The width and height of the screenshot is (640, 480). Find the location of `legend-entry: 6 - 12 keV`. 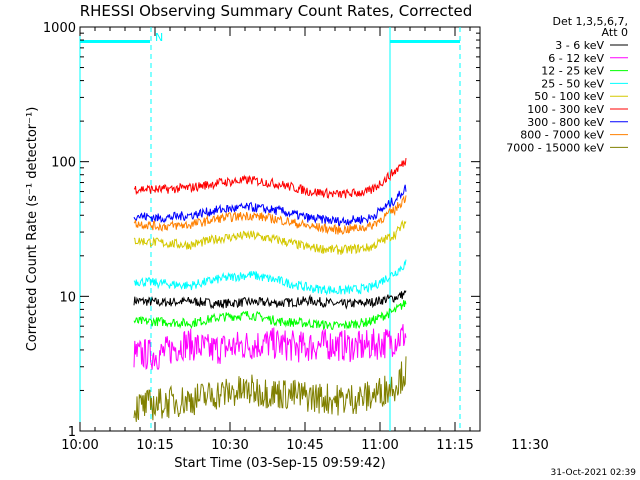

legend-entry: 6 - 12 keV is located at coordinates (576, 58).